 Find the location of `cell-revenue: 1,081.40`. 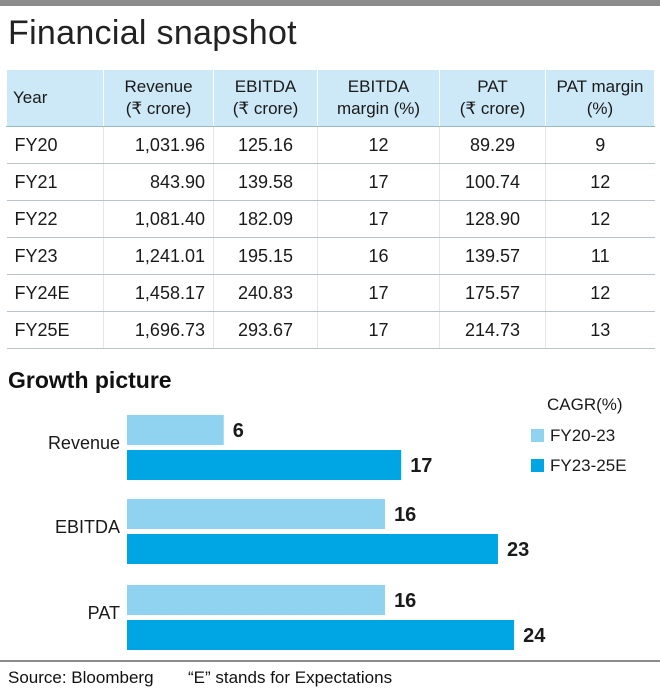

cell-revenue: 1,081.40 is located at coordinates (158, 219).